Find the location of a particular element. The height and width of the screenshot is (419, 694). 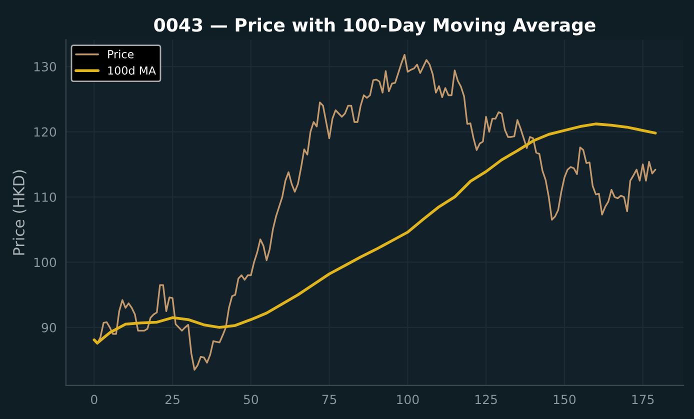

x-tick-label: 150 is located at coordinates (565, 399).